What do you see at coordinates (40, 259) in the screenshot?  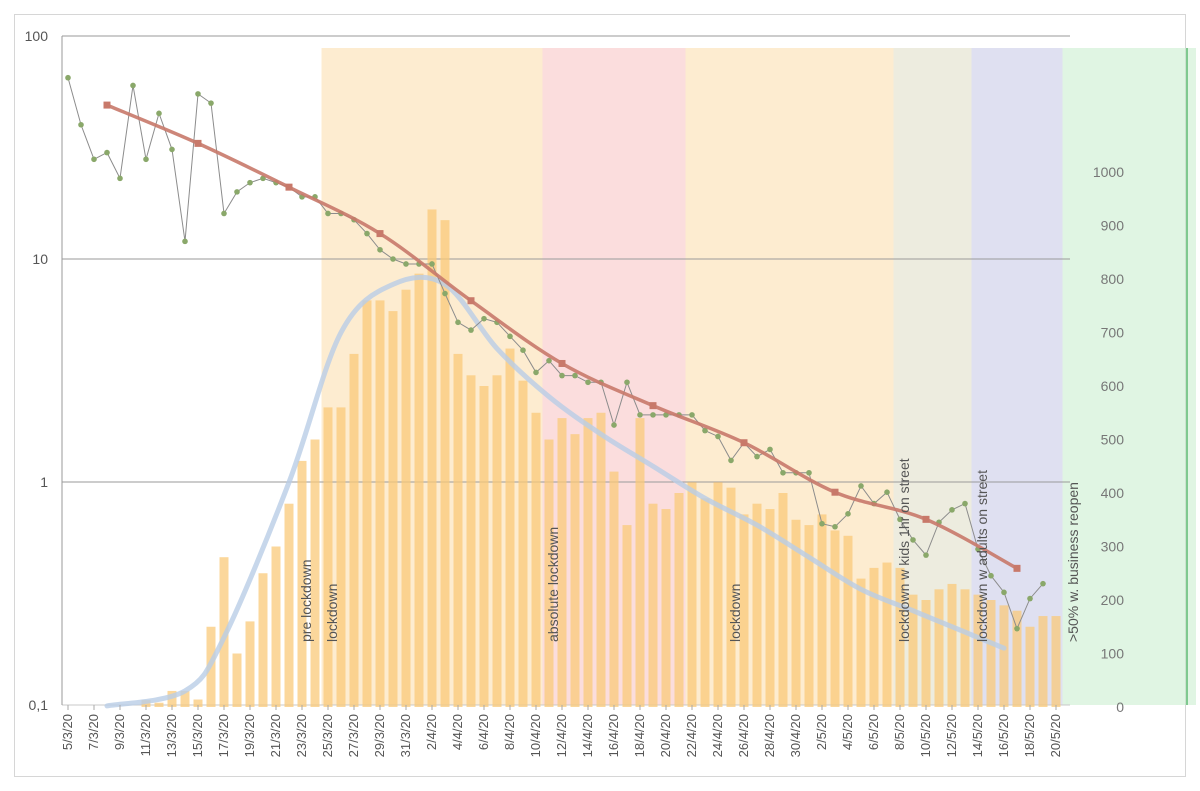 I see `left-tick-label: 10` at bounding box center [40, 259].